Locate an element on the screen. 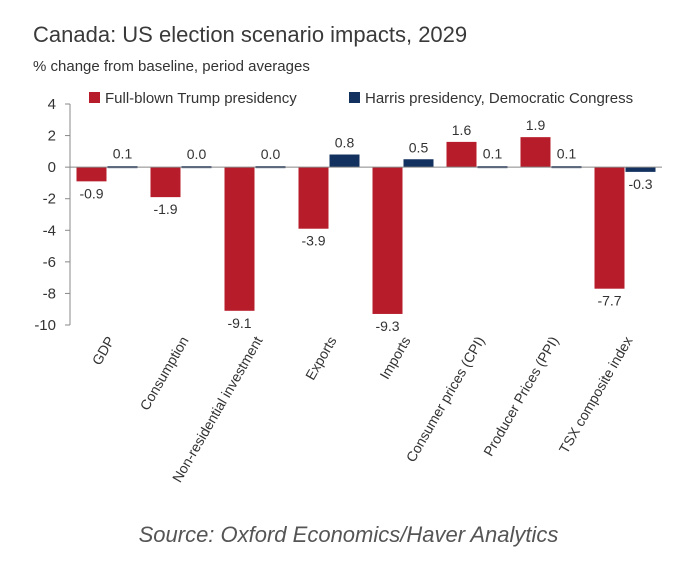  data-label-trump: -9.1 is located at coordinates (239, 323).